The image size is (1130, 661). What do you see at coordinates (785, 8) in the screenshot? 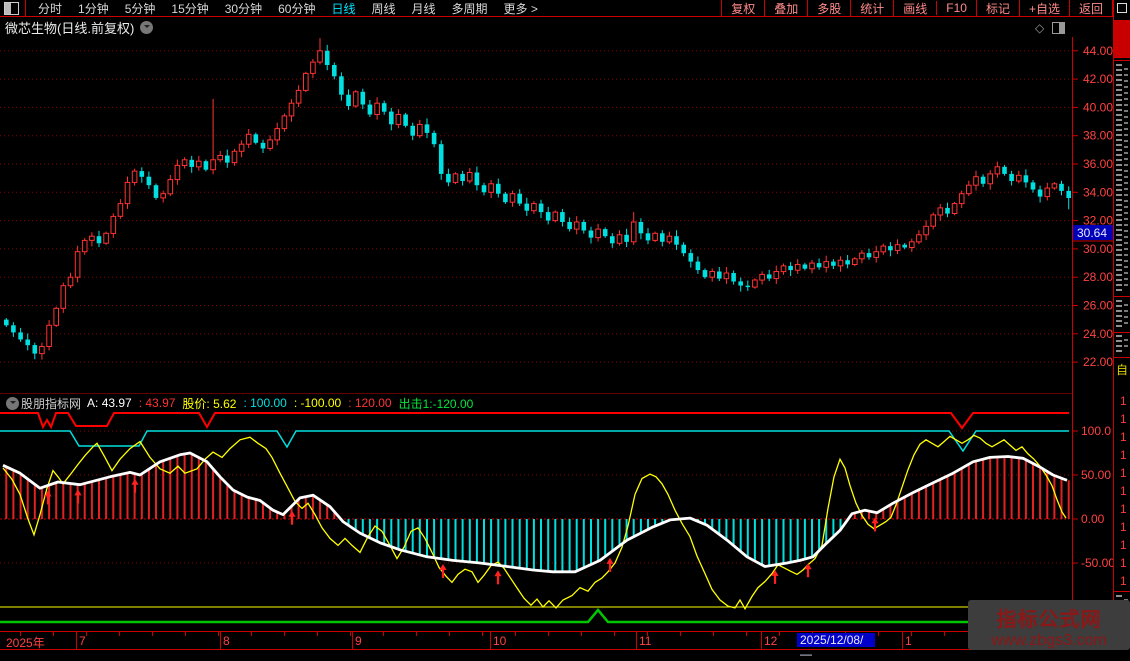
I see `menu-item-叠加: 叠加` at bounding box center [785, 8].